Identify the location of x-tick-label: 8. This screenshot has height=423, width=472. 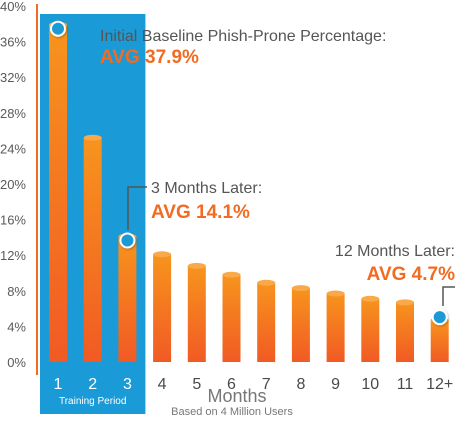
(300, 384).